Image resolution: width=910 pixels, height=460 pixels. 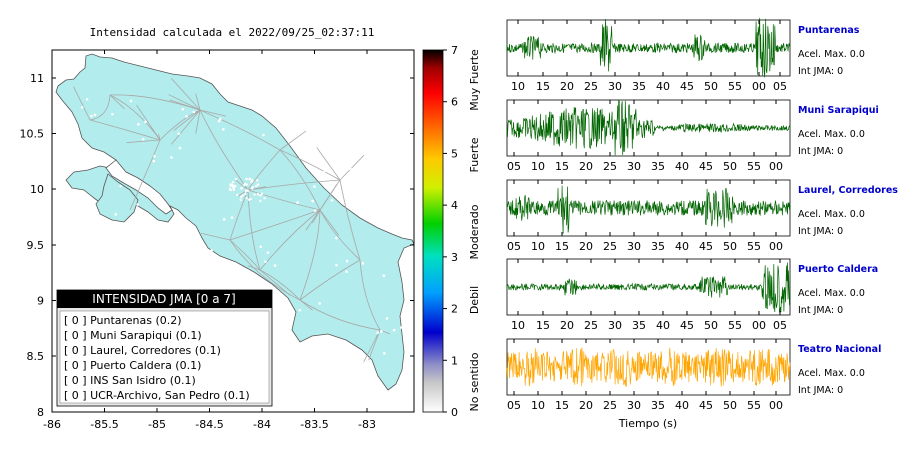 I want to click on legend-entry: [ 0 ] INS San Isidro (0.1), so click(x=130, y=380).